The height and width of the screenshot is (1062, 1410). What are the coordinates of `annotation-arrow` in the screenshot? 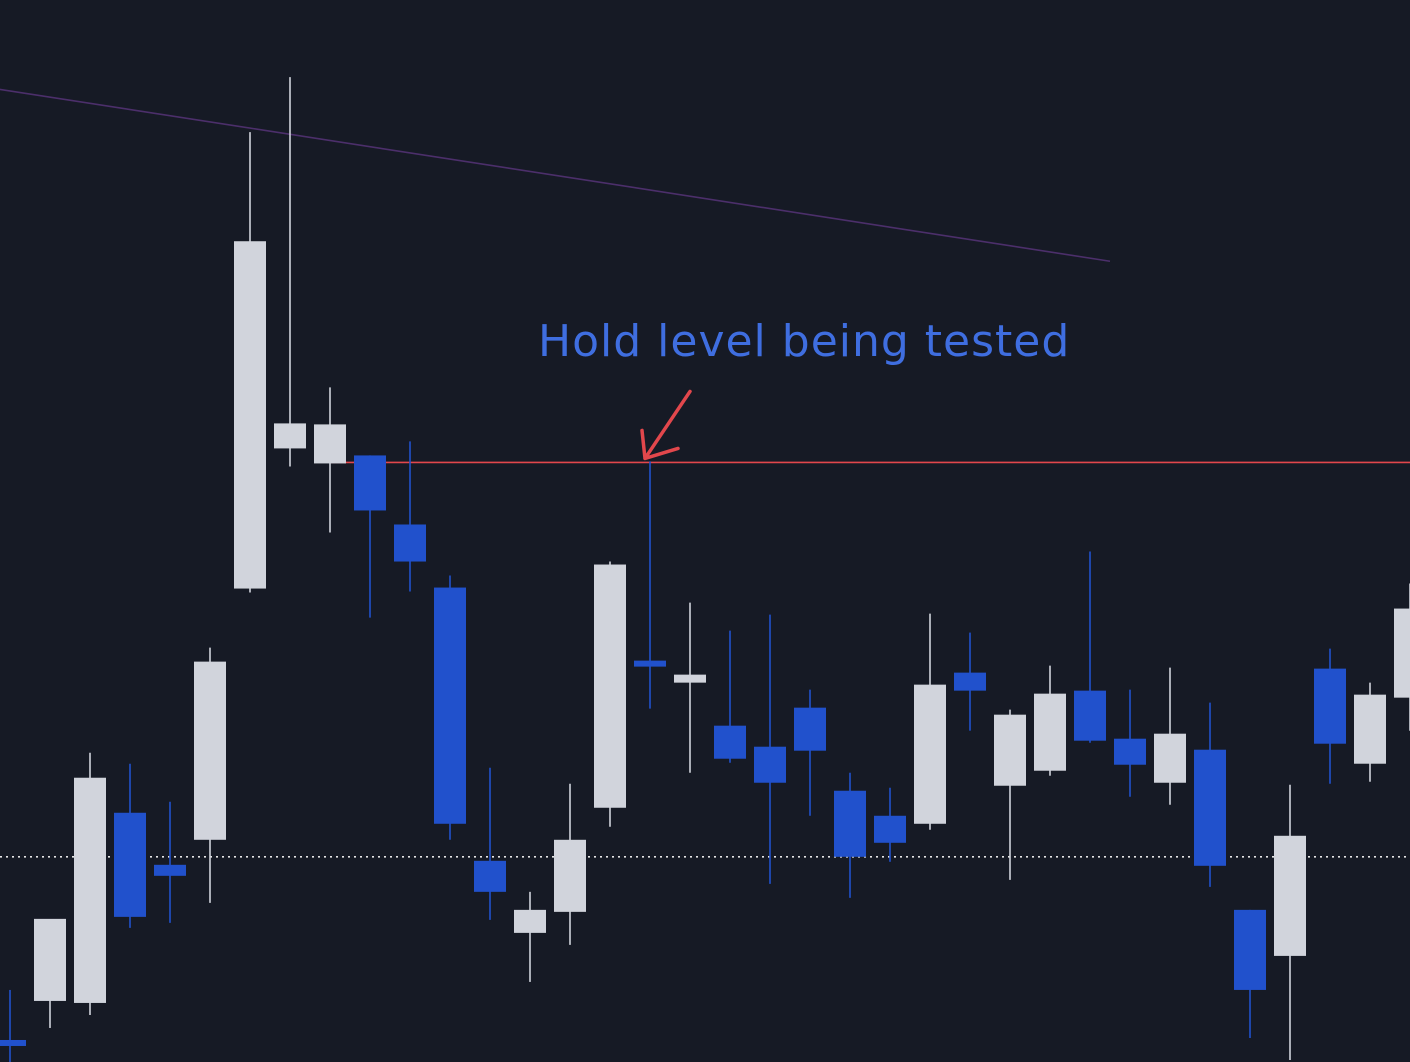 It's located at (666, 425).